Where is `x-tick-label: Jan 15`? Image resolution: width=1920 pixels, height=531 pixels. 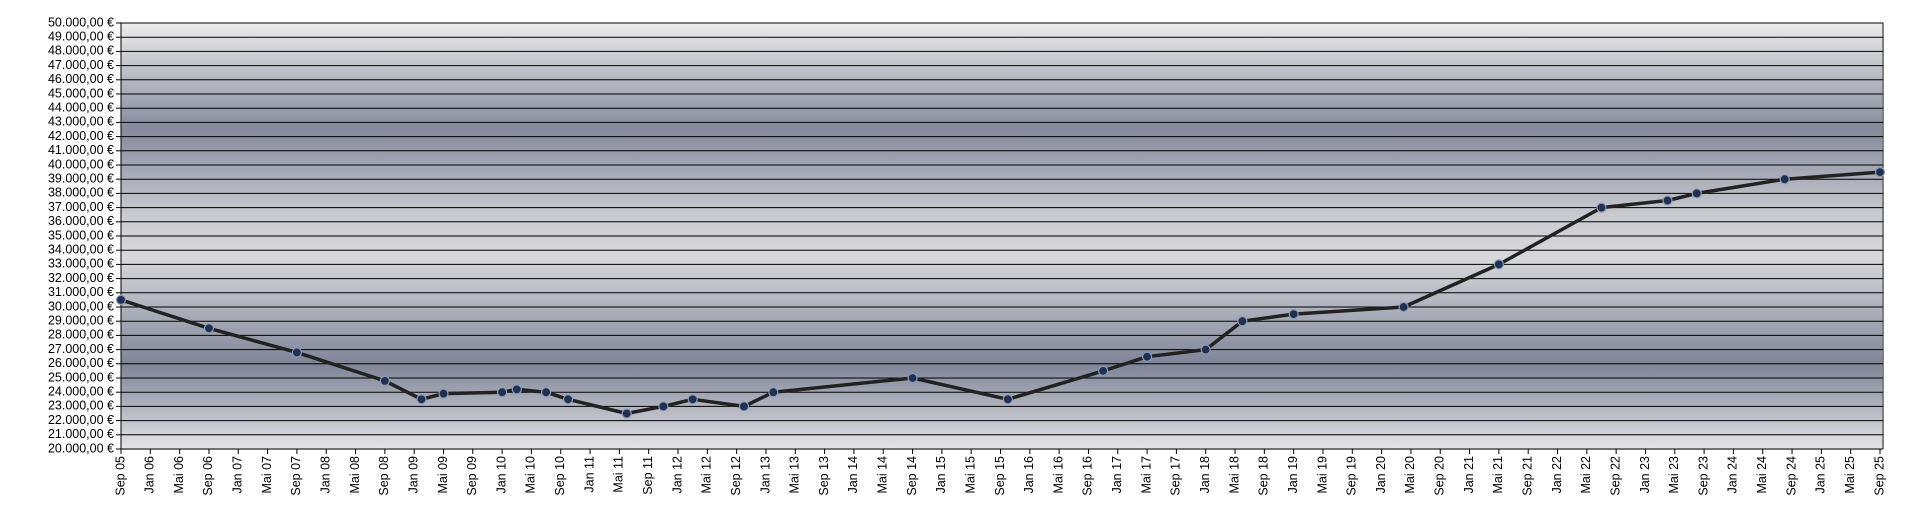
x-tick-label: Jan 15 is located at coordinates (941, 475).